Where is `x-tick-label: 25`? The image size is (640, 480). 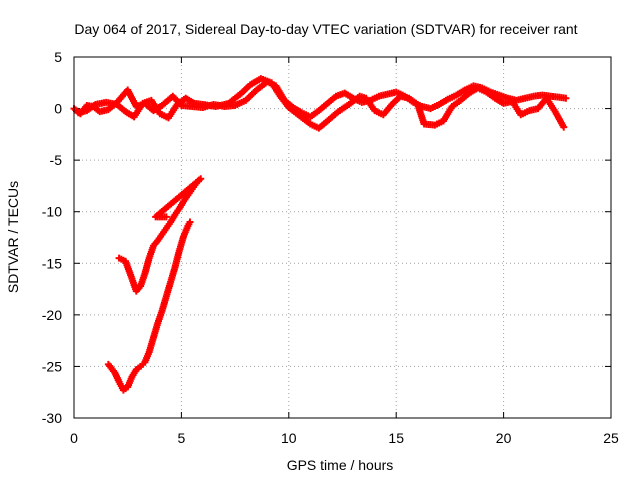 x-tick-label: 25 is located at coordinates (611, 438).